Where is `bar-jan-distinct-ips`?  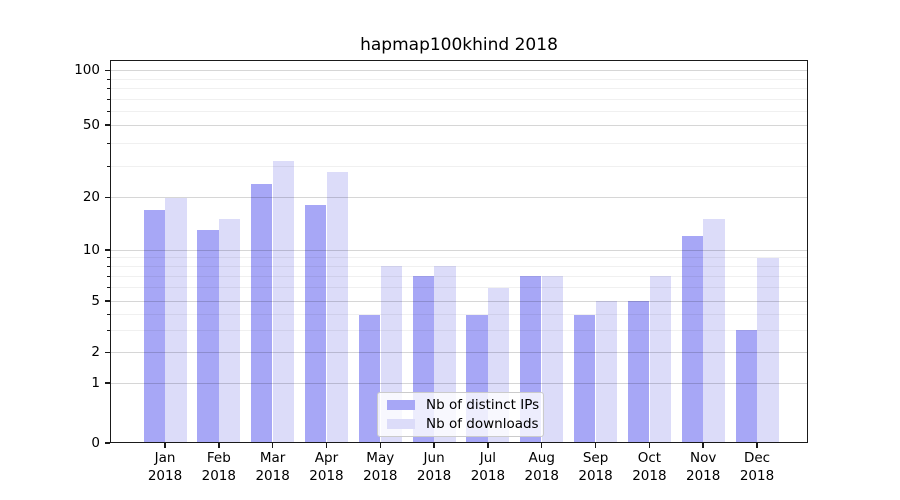
bar-jan-distinct-ips is located at coordinates (154, 326).